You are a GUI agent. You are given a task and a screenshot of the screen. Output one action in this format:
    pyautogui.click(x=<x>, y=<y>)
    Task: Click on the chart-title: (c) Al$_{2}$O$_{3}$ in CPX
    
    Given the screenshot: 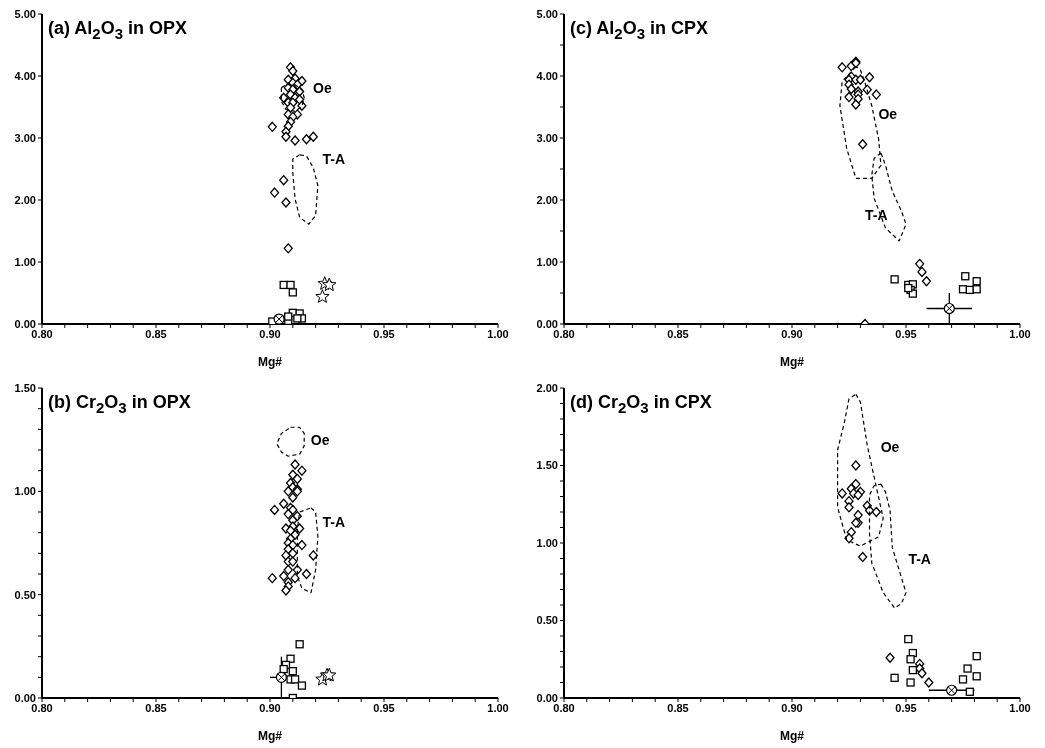 What is the action you would take?
    pyautogui.click(x=639, y=30)
    